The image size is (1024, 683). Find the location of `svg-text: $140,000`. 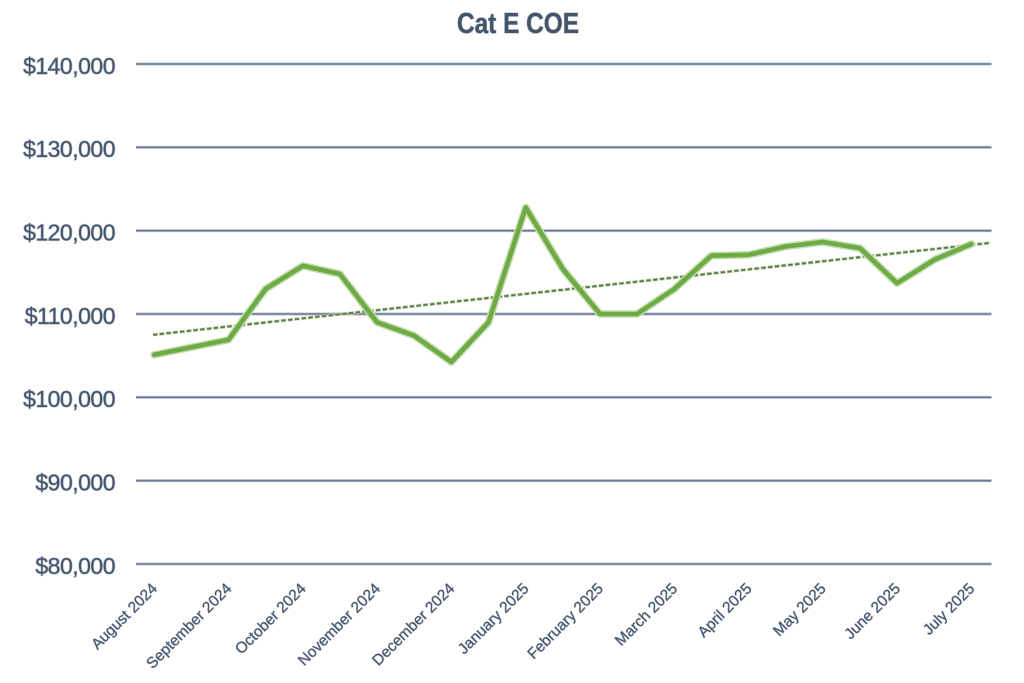

svg-text: $140,000 is located at coordinates (69, 66).